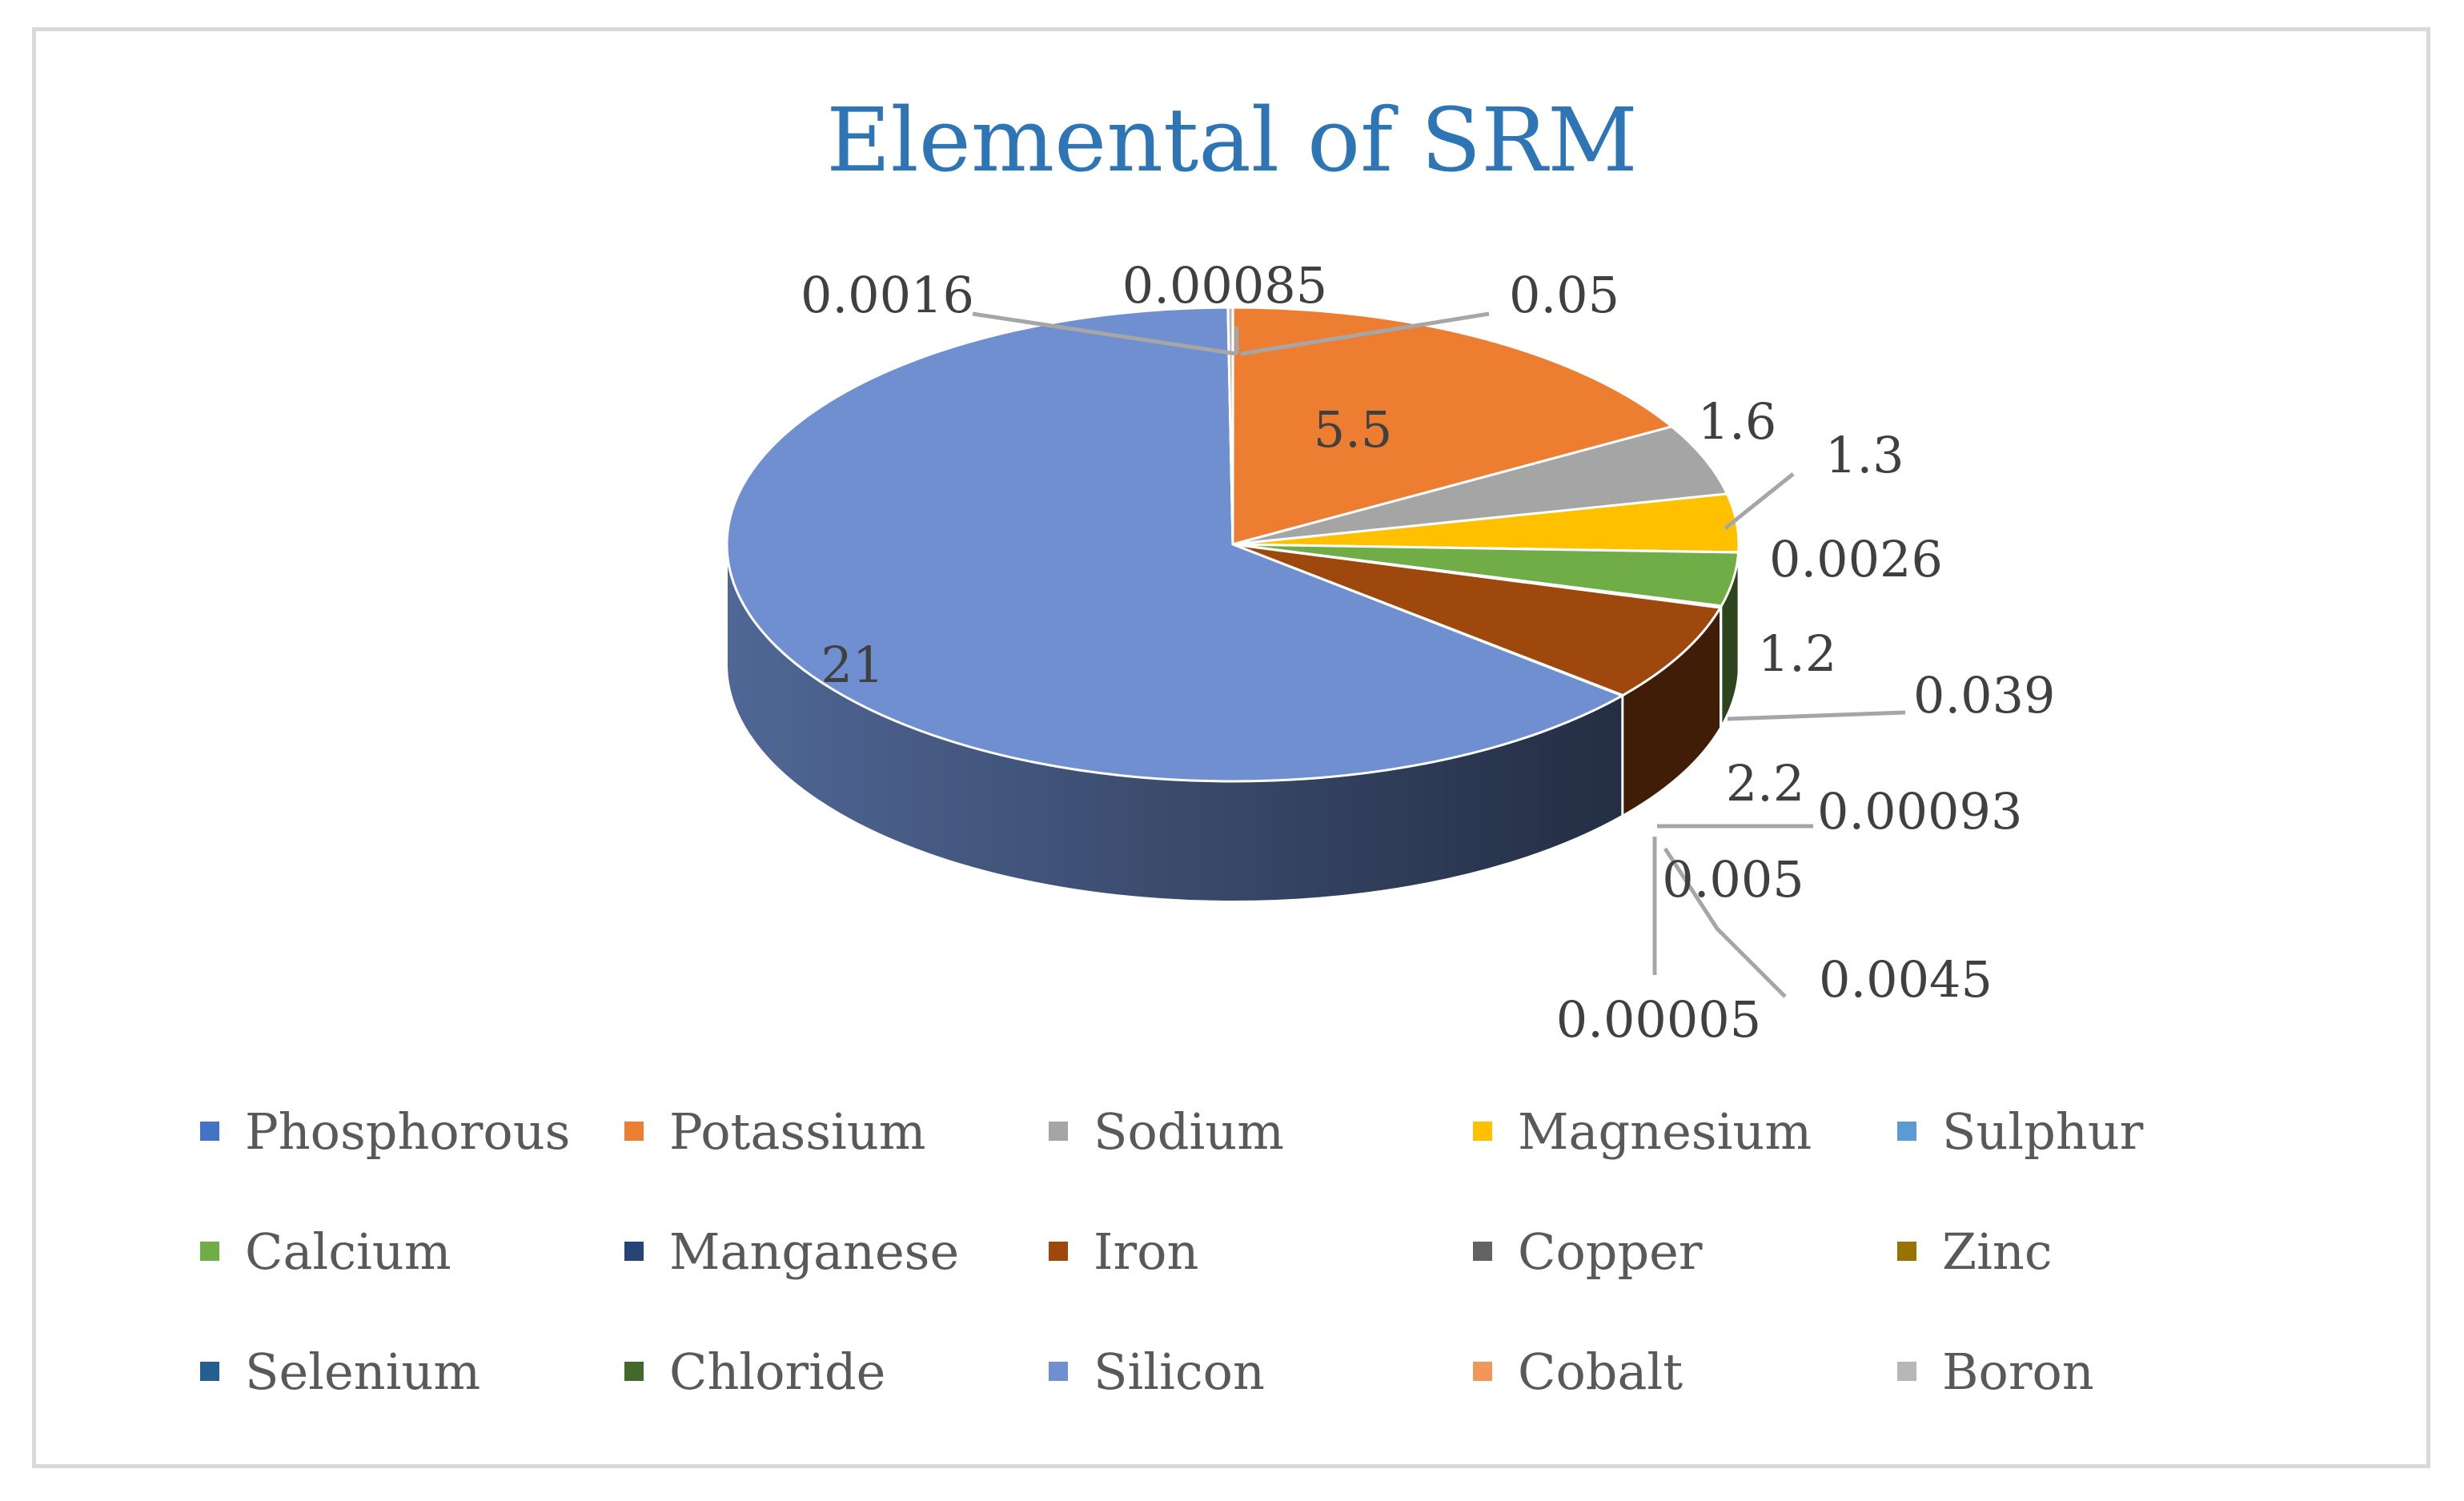 The image size is (2464, 1501). I want to click on legend-label: Magnesium, so click(1665, 1131).